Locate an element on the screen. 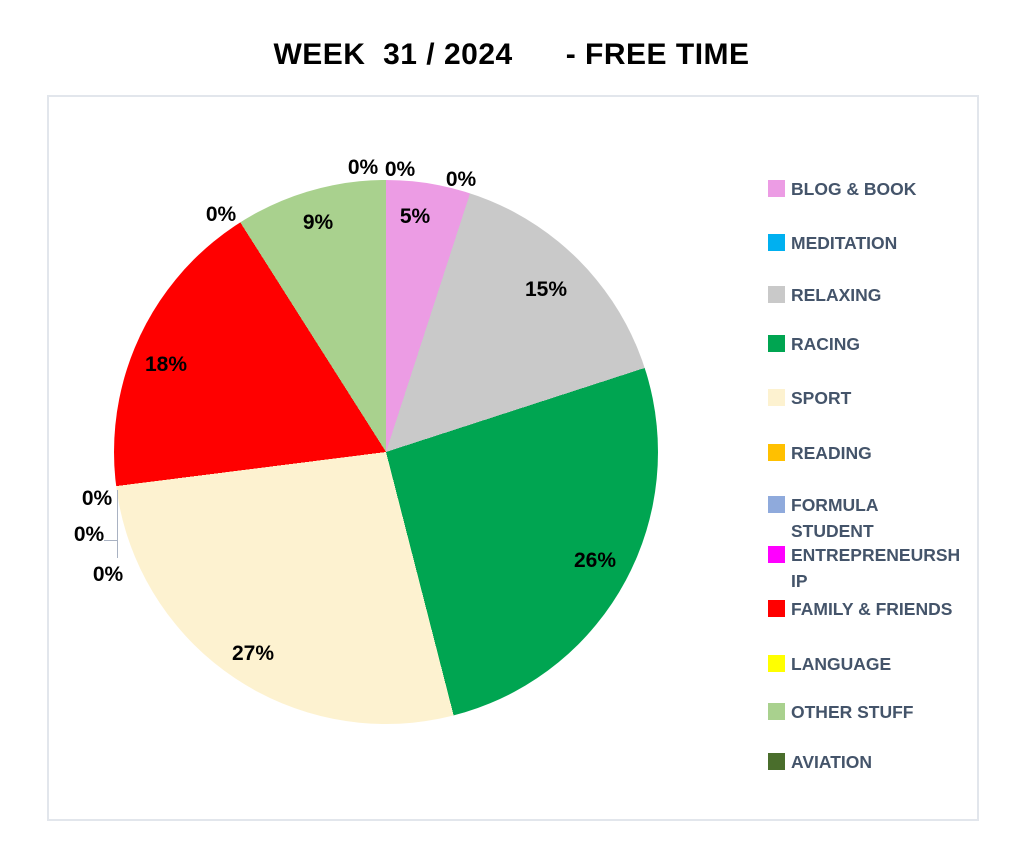  legend-item-label: OTHER STUFF is located at coordinates (852, 712).